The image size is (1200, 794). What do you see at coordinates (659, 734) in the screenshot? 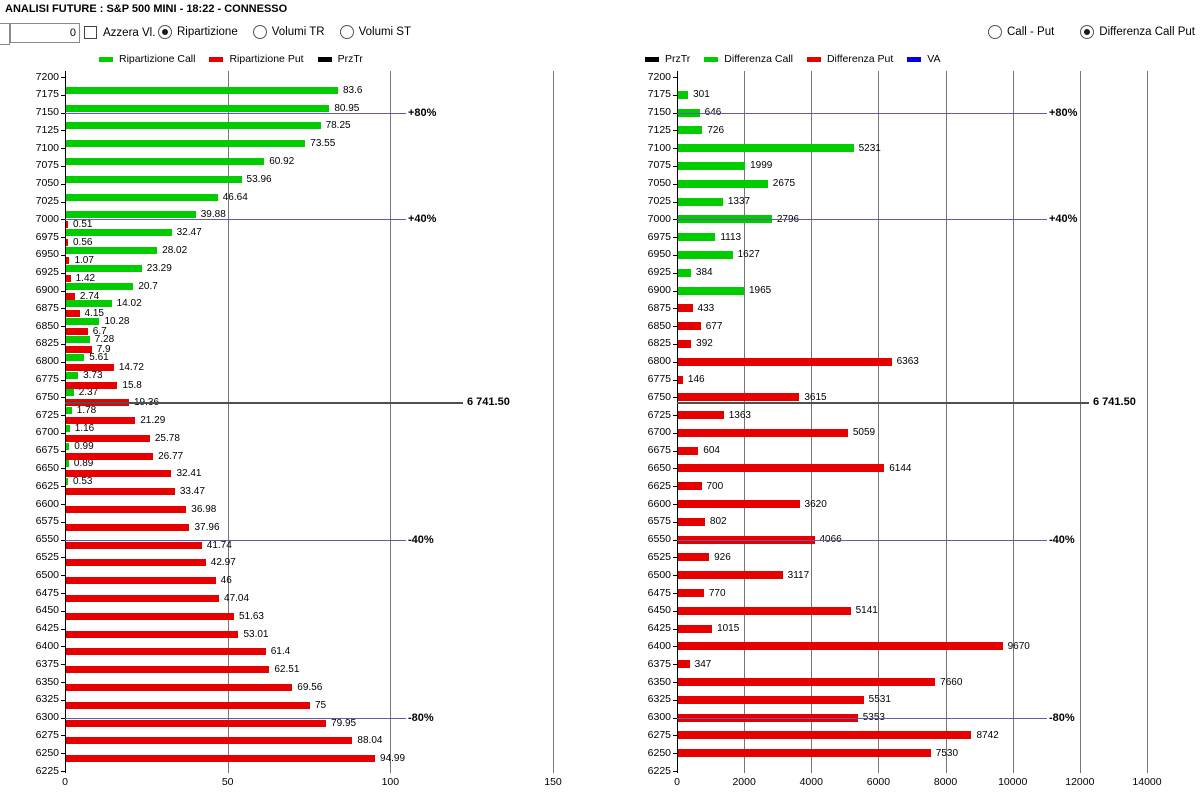
I see `y-tick-label: 6275` at bounding box center [659, 734].